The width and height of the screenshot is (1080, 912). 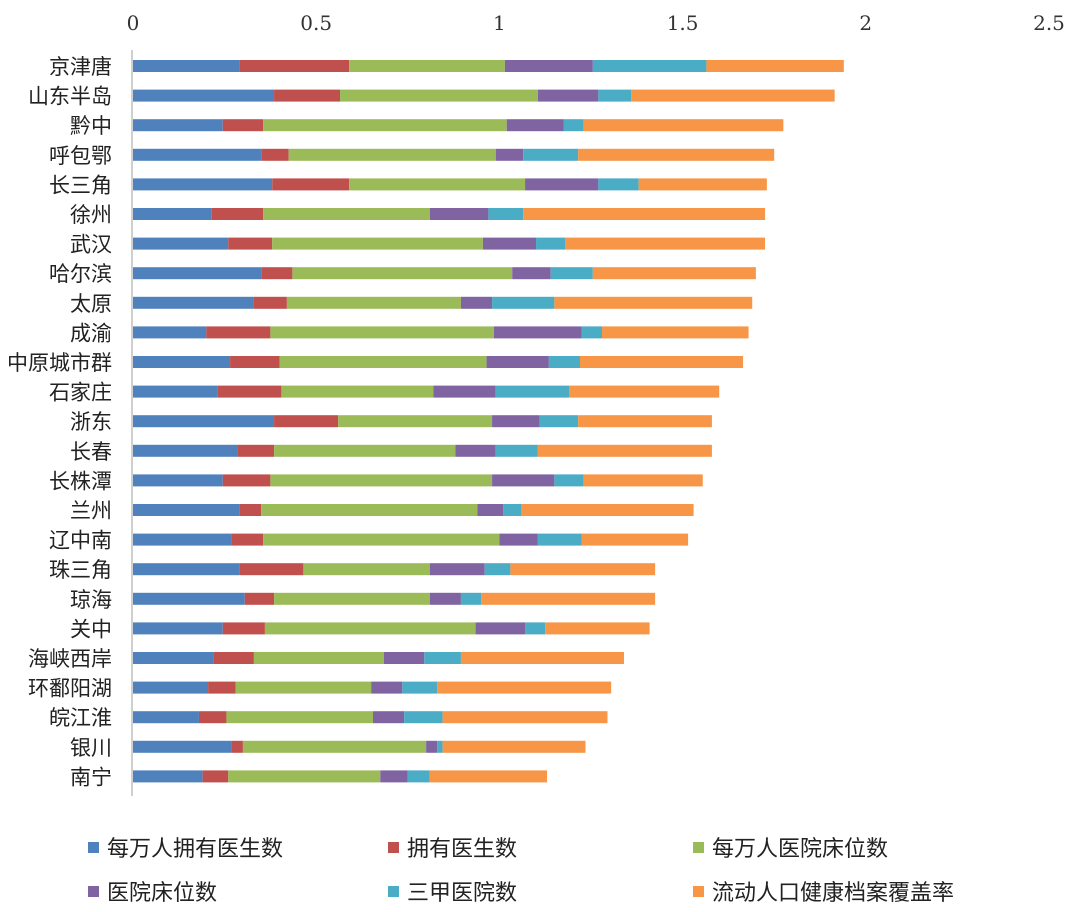 What do you see at coordinates (452, 847) in the screenshot?
I see `legend-item: 拥有医生数` at bounding box center [452, 847].